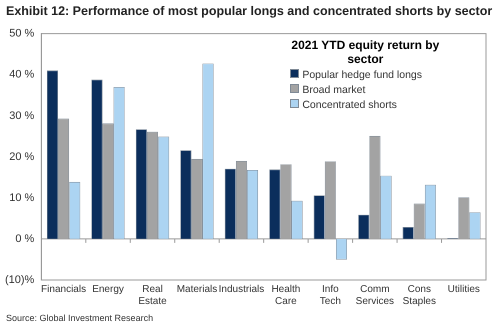  What do you see at coordinates (22, 116) in the screenshot?
I see `y-tick-label: 30 %` at bounding box center [22, 116].